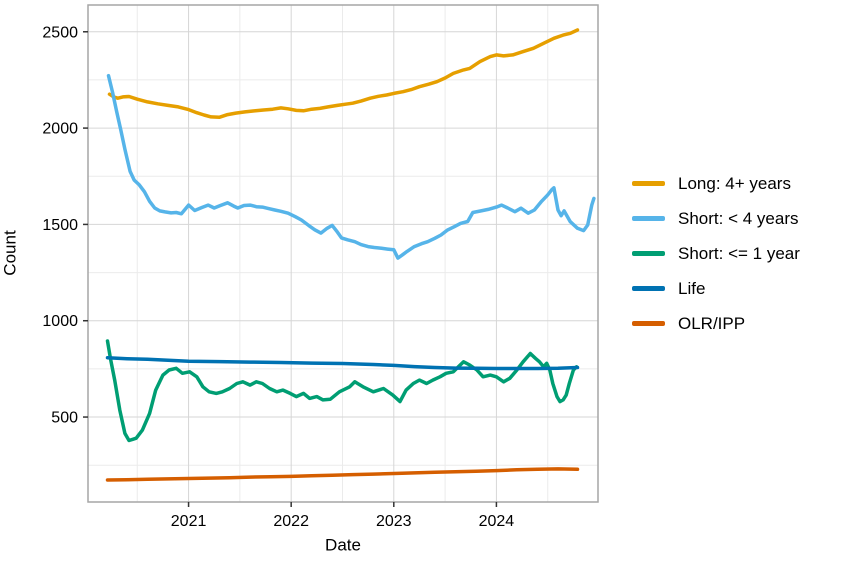 The image size is (844, 562). What do you see at coordinates (343, 74) in the screenshot?
I see `series-line-long-4-years` at bounding box center [343, 74].